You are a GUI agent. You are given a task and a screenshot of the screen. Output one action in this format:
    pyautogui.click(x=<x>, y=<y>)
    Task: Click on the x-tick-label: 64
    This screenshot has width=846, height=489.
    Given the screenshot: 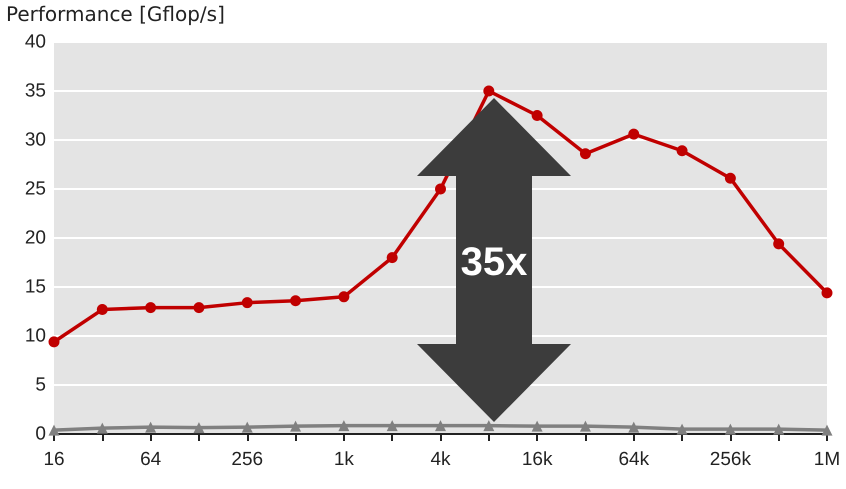 What is the action you would take?
    pyautogui.click(x=151, y=459)
    